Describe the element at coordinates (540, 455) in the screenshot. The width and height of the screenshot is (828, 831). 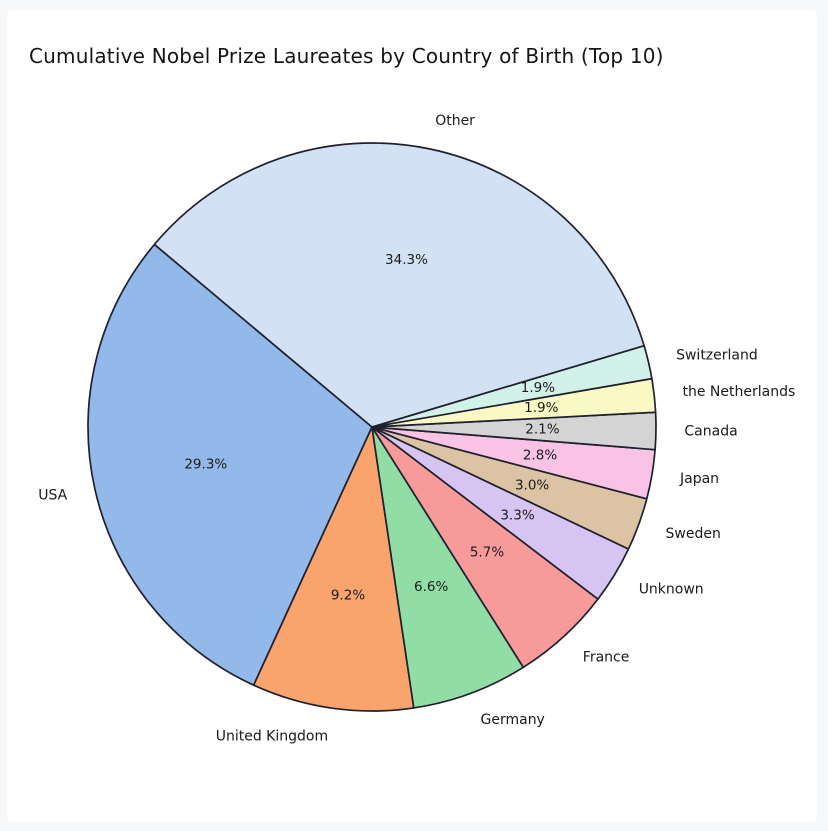
I see `pct-label-japan: 2.8%` at that location.